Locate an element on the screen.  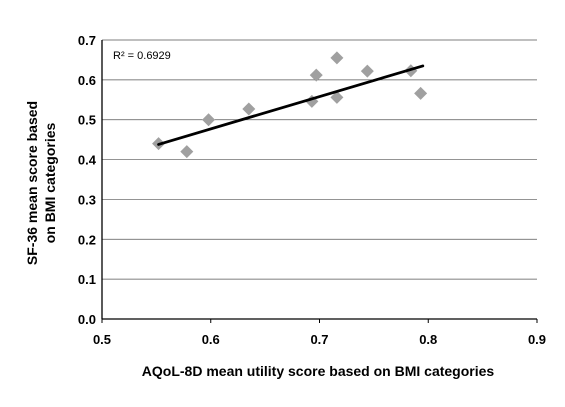
data-points is located at coordinates (290, 105).